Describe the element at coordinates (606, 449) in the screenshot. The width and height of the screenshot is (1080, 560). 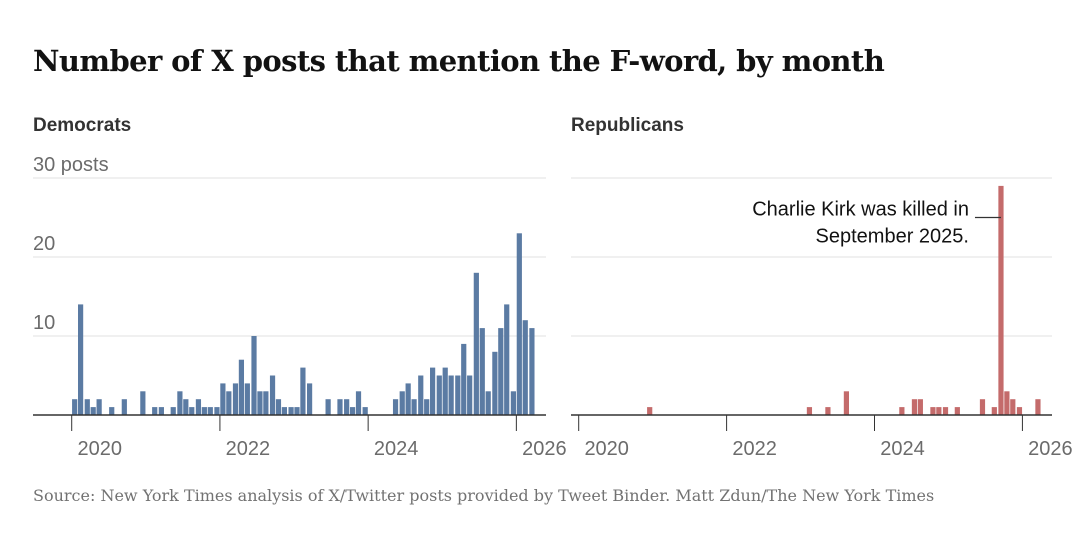
I see `xtick-label-rep-2020: 2020` at that location.